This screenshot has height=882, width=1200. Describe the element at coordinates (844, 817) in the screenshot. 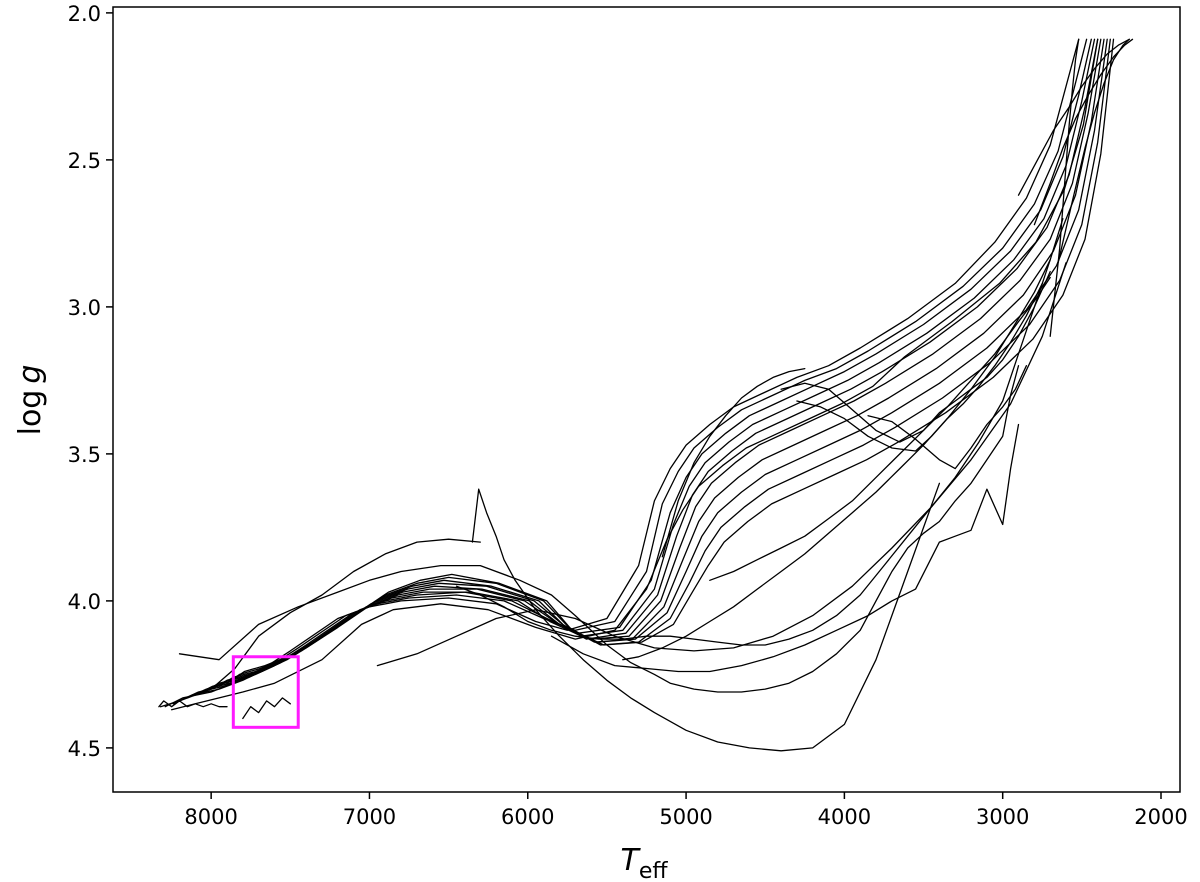

I see `x-tick-label: 4000` at that location.